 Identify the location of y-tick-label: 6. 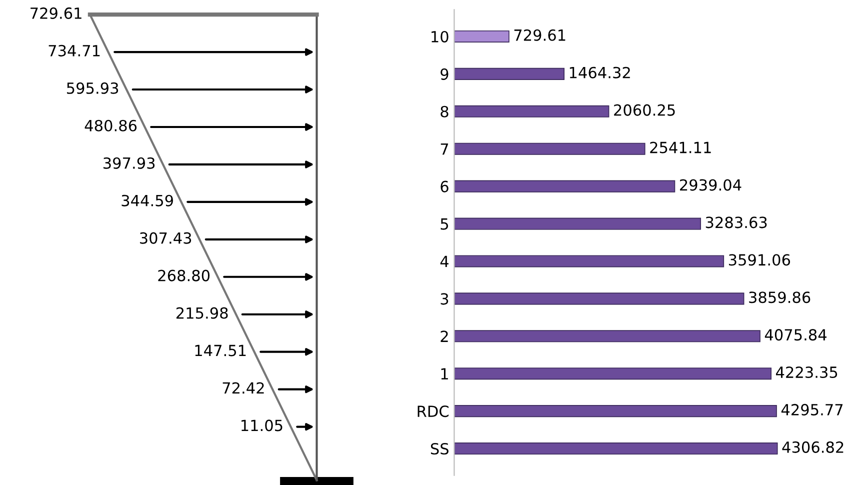
(444, 186).